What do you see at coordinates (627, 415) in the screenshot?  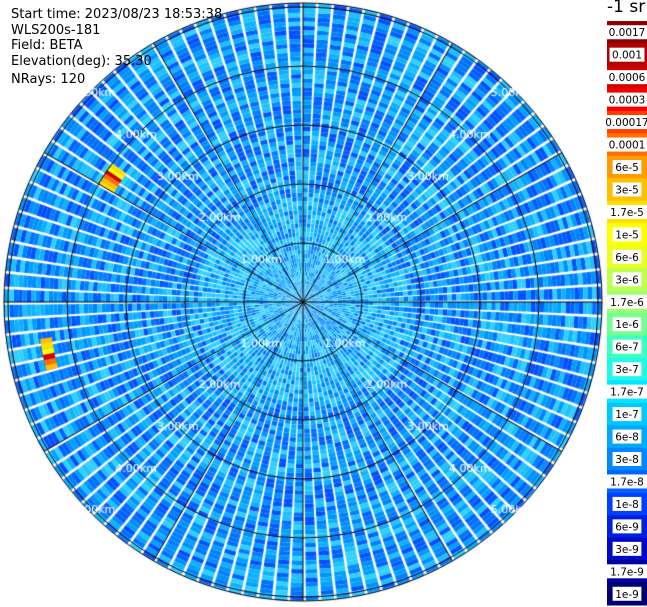 I see `colorbar-label: 1e-7` at bounding box center [627, 415].